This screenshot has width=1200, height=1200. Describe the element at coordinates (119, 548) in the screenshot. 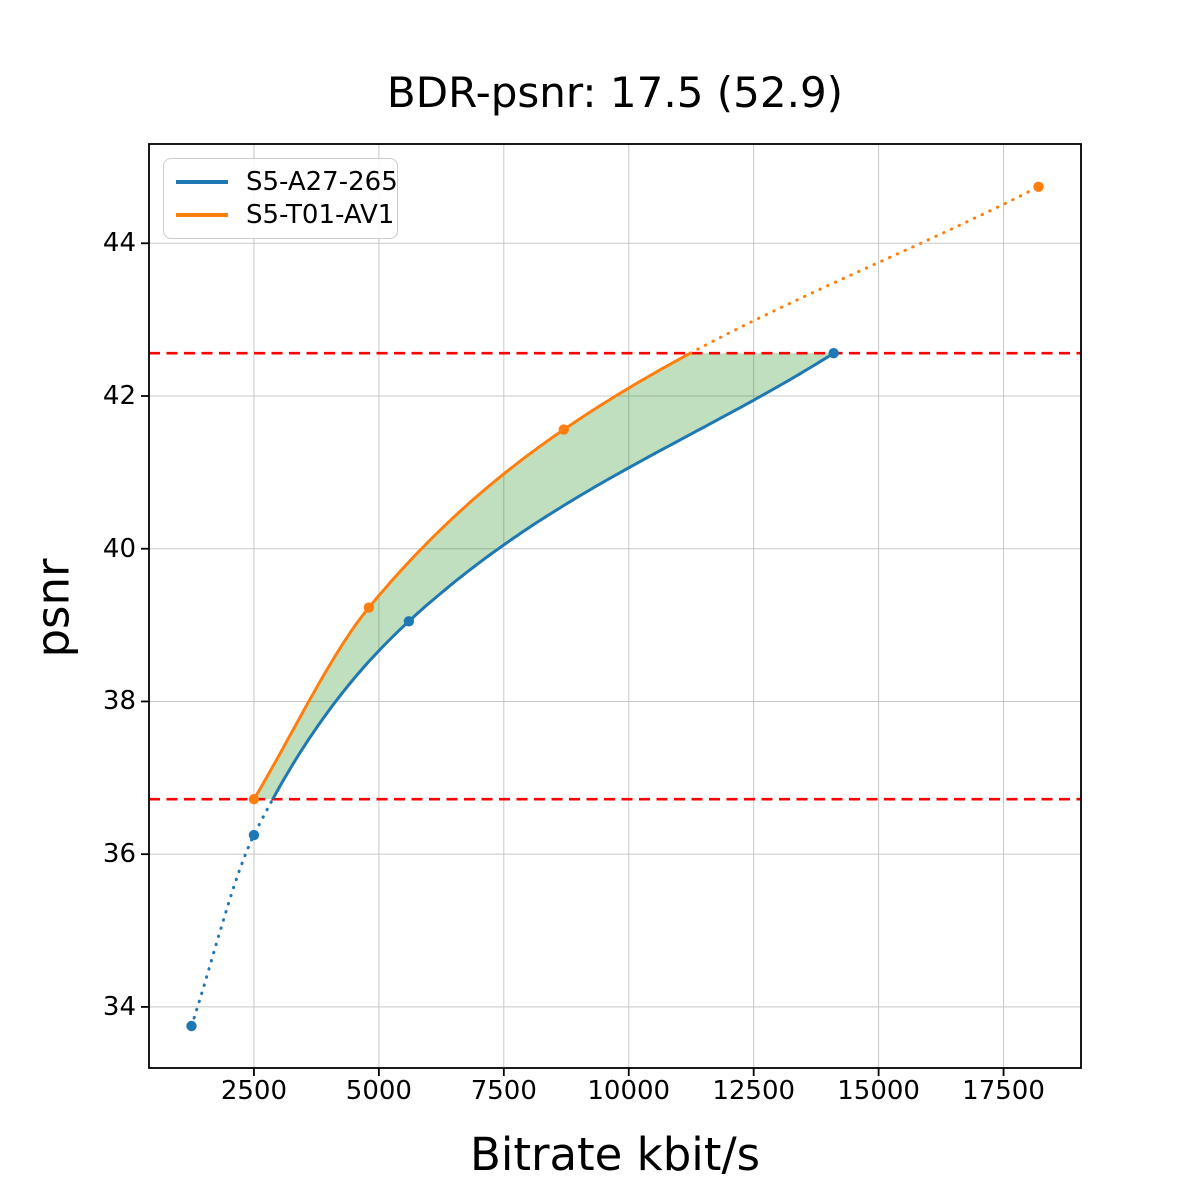

I see `y-tick-label: 40` at that location.